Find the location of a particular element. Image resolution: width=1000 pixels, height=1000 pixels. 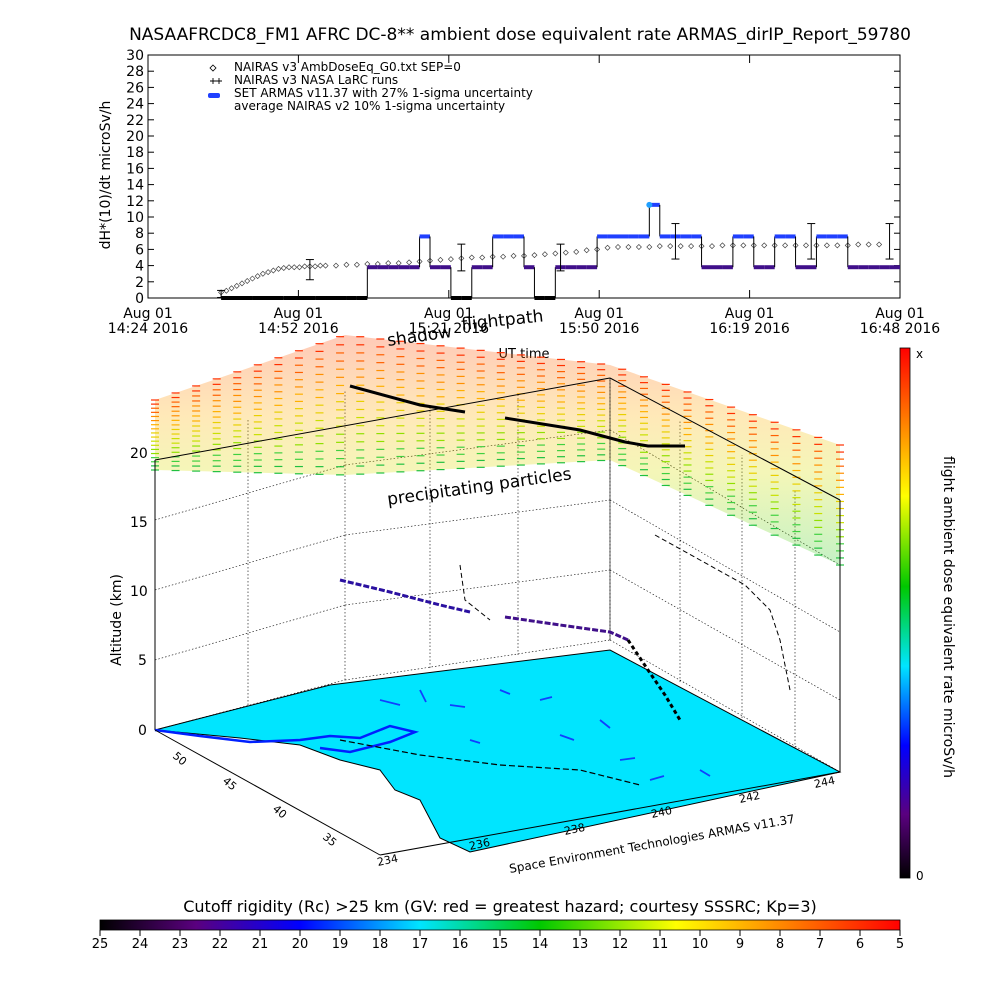

rigidity-tick-label: 14 is located at coordinates (540, 944).